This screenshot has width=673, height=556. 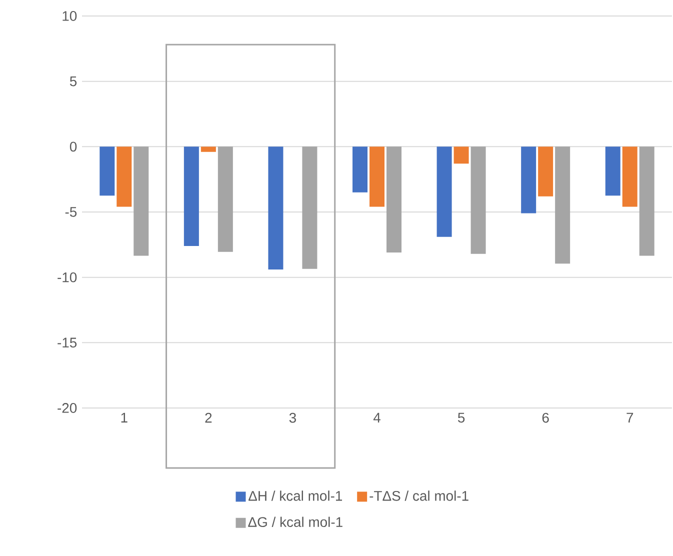 What do you see at coordinates (67, 277) in the screenshot?
I see `y-tick-label: -10` at bounding box center [67, 277].